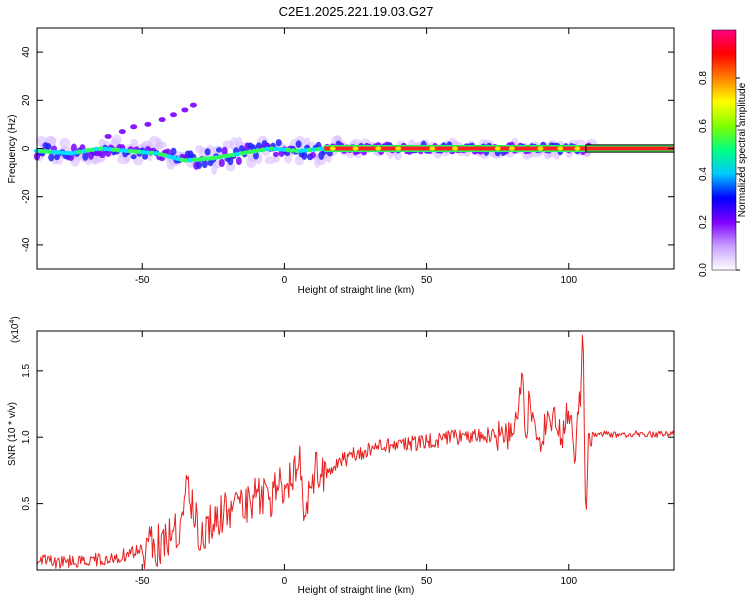 The height and width of the screenshot is (600, 750). Describe the element at coordinates (26, 370) in the screenshot. I see `snr-y-tick-label: 1.5` at that location.